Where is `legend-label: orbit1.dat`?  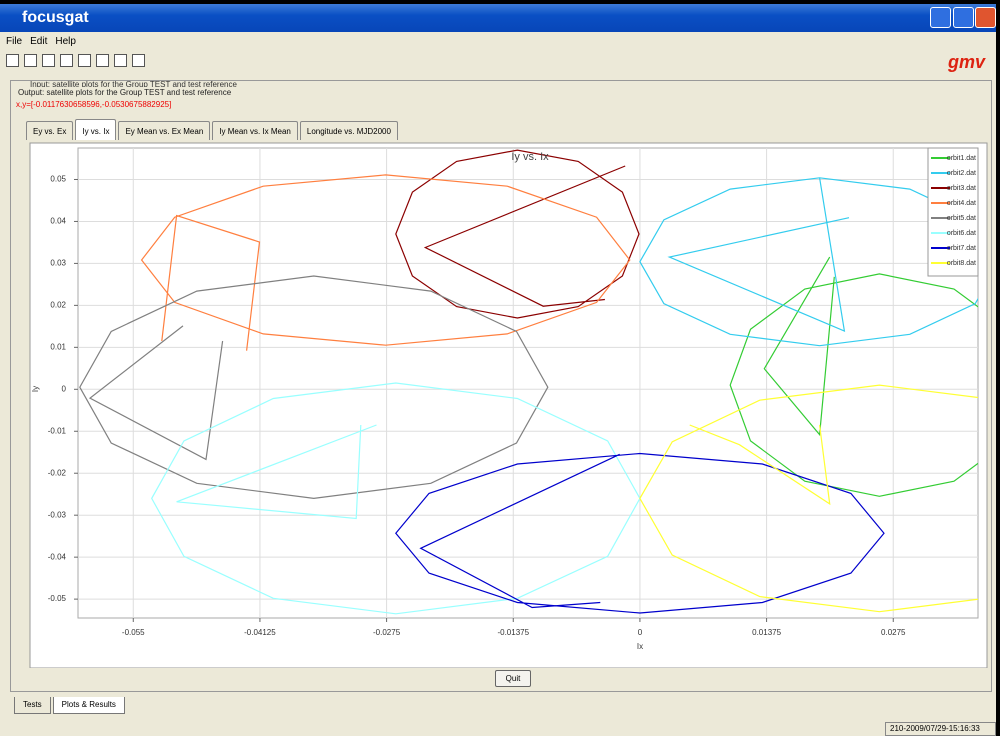 legend-label: orbit1.dat is located at coordinates (961, 158).